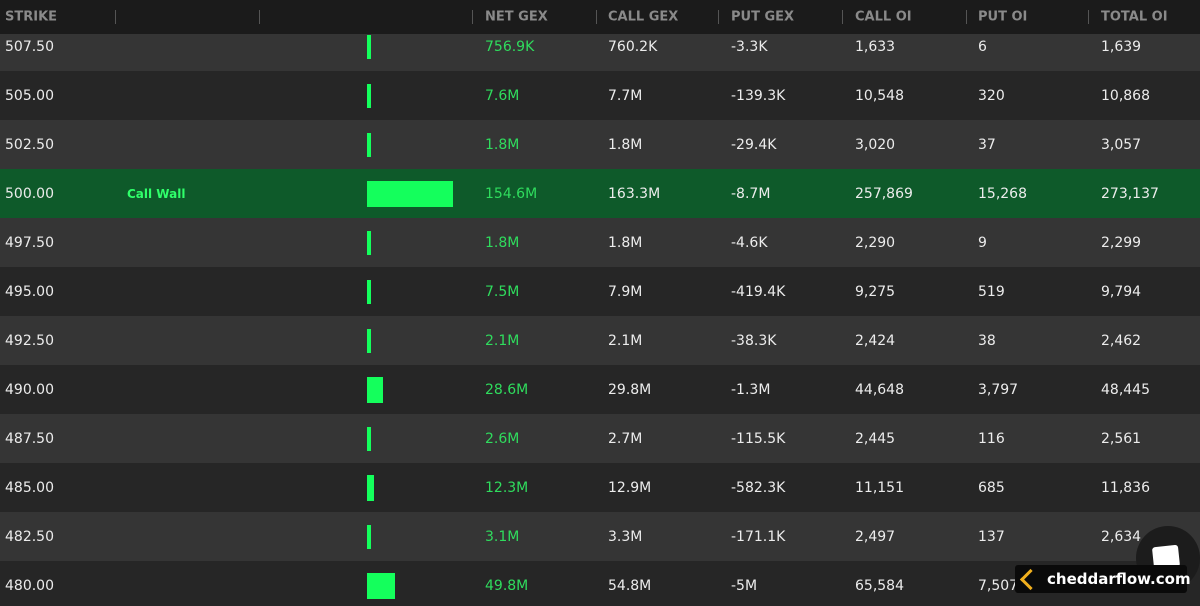  Describe the element at coordinates (991, 96) in the screenshot. I see `table-cell: 320` at that location.